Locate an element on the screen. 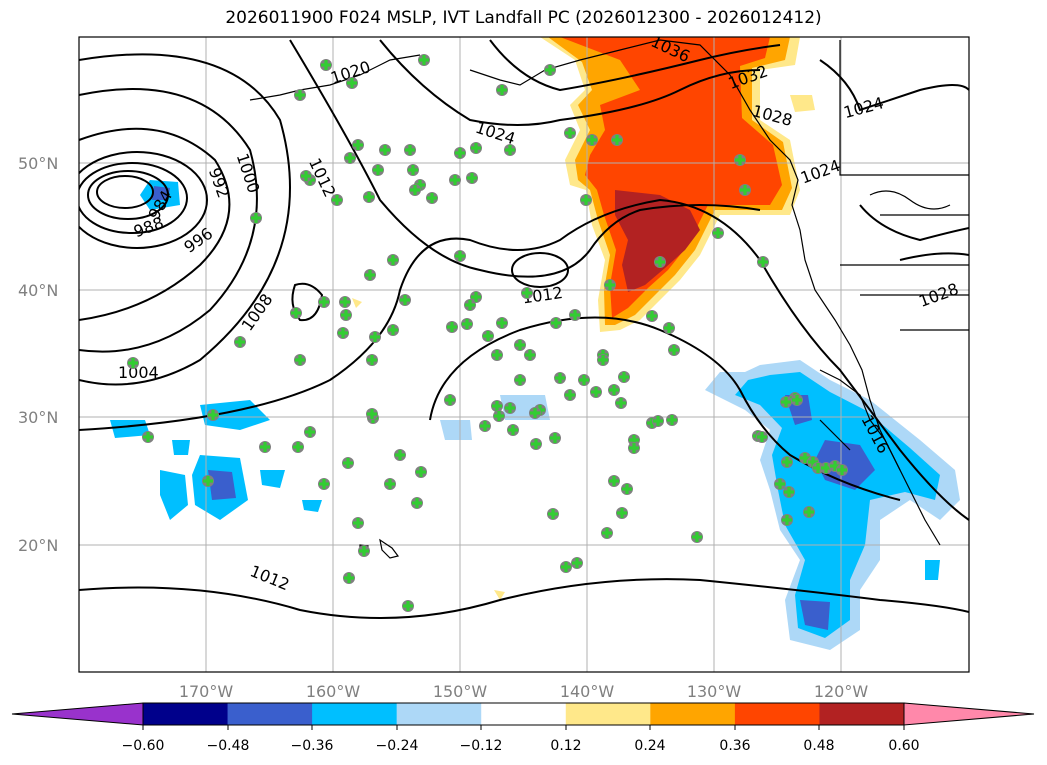 This screenshot has height=765, width=1047. latitude-labels: 50°N 40°N 30°N 20°N is located at coordinates (38, 354).